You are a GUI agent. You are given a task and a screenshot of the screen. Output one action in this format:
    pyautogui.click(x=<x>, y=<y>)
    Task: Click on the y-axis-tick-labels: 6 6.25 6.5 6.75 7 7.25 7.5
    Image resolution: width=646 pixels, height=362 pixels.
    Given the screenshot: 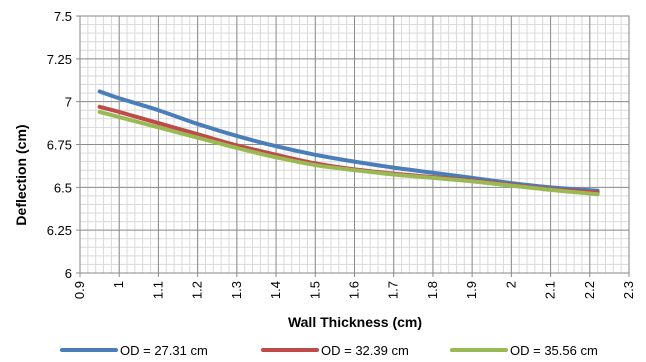 What is the action you would take?
    pyautogui.click(x=59, y=145)
    